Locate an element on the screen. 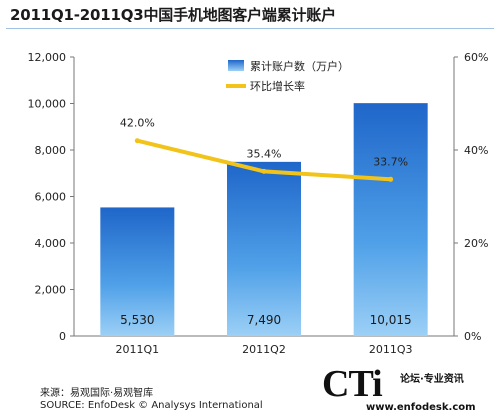  right-axis-tick-label: 60% is located at coordinates (476, 57).